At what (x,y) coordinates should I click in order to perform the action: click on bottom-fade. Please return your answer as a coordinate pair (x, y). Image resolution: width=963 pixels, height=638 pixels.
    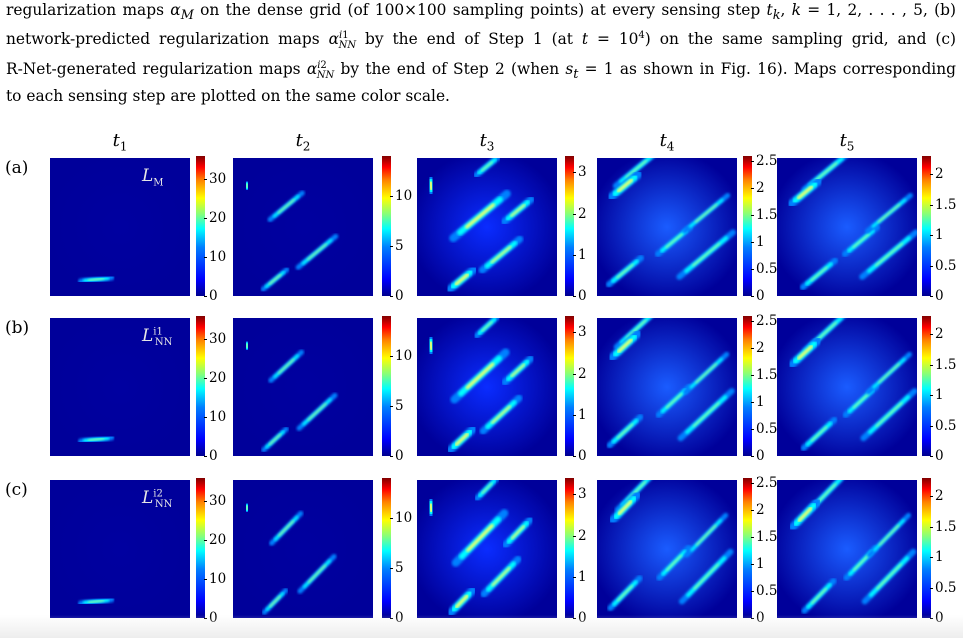
    Looking at the image, I should click on (481, 626).